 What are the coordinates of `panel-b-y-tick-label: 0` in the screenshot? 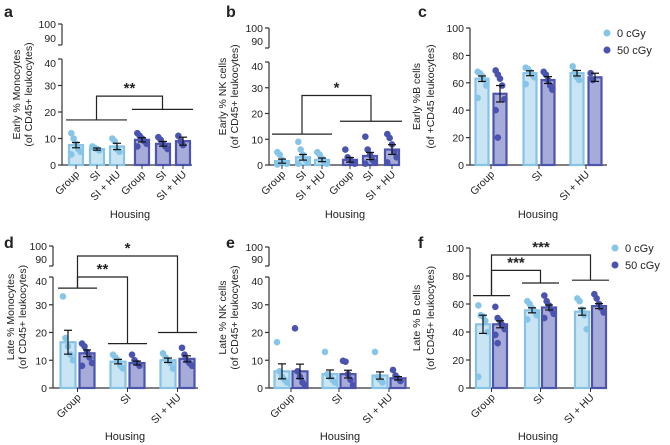 It's located at (260, 166).